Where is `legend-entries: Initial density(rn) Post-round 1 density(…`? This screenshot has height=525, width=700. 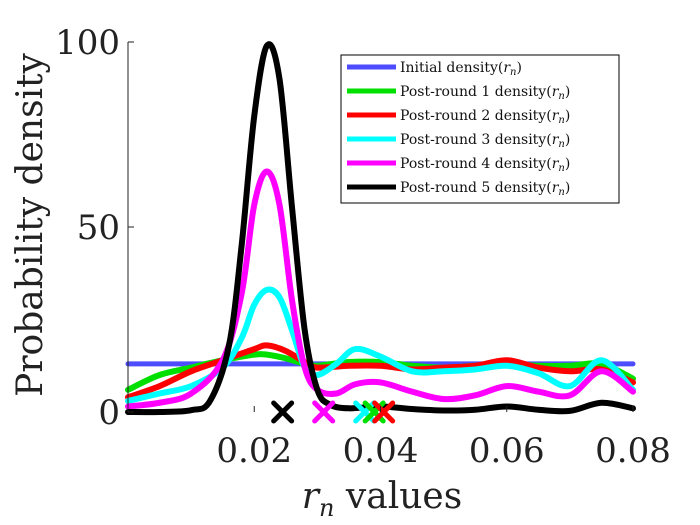 legend-entries: Initial density(rn) Post-round 1 density(… is located at coordinates (458, 129).